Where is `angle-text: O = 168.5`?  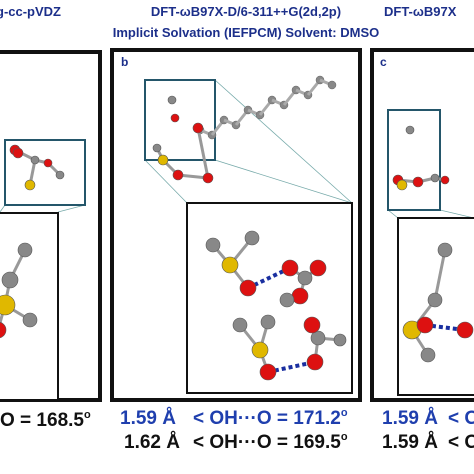 angle-text: O = 168.5 is located at coordinates (42, 420).